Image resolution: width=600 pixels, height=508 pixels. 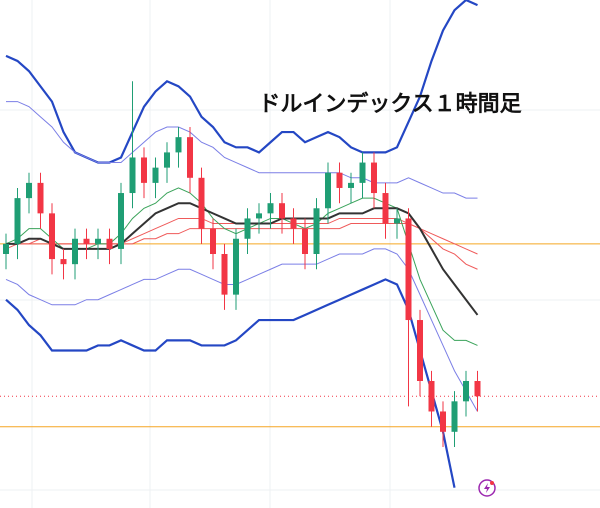 I want to click on icon-bolt, so click(x=487, y=488).